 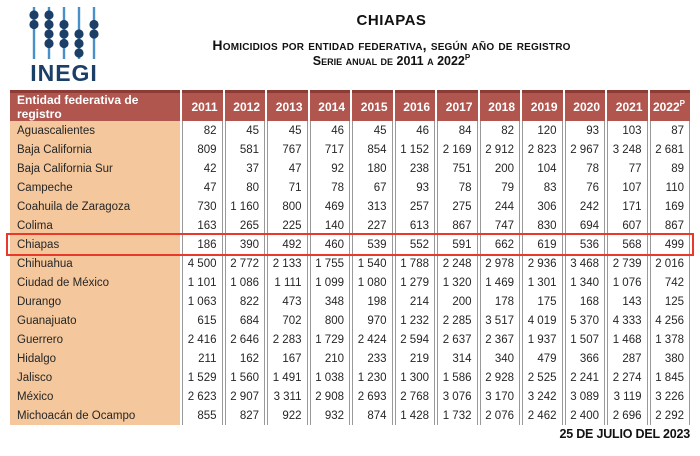 What do you see at coordinates (457, 415) in the screenshot?
I see `value-cell: 1 732` at bounding box center [457, 415].